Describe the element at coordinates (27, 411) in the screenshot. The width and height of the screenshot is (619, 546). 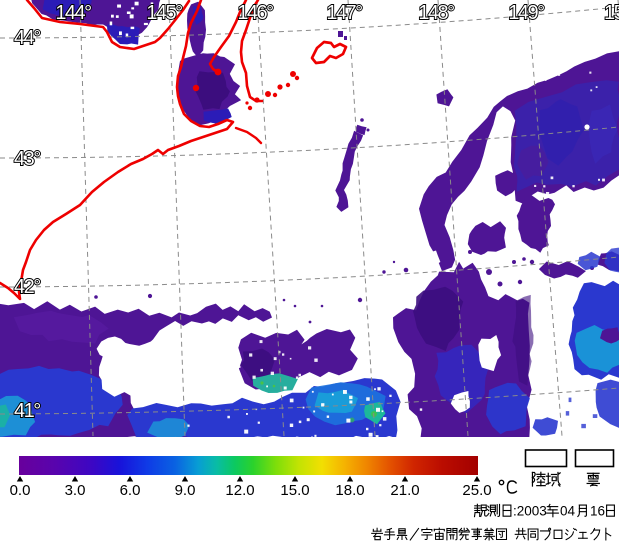
I see `svg-text: 41°` at that location.